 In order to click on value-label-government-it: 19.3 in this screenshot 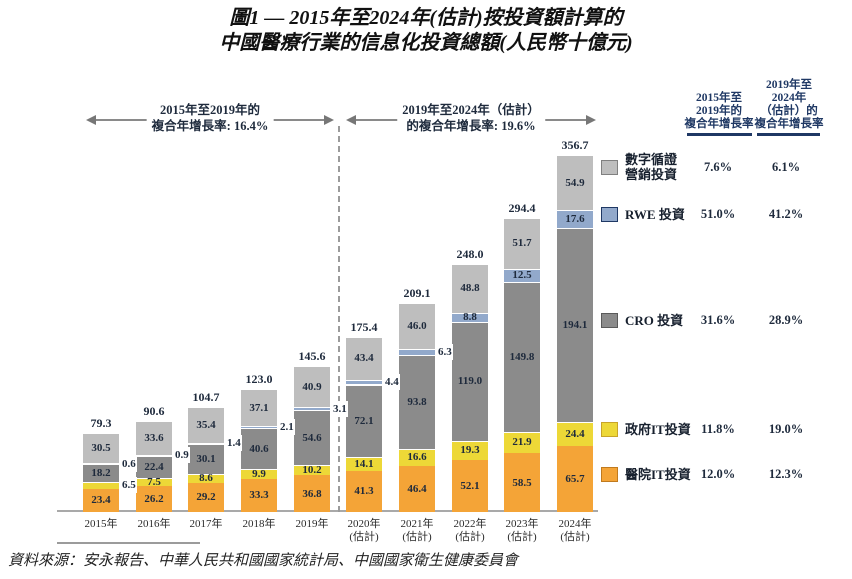, I will do `click(470, 450)`.